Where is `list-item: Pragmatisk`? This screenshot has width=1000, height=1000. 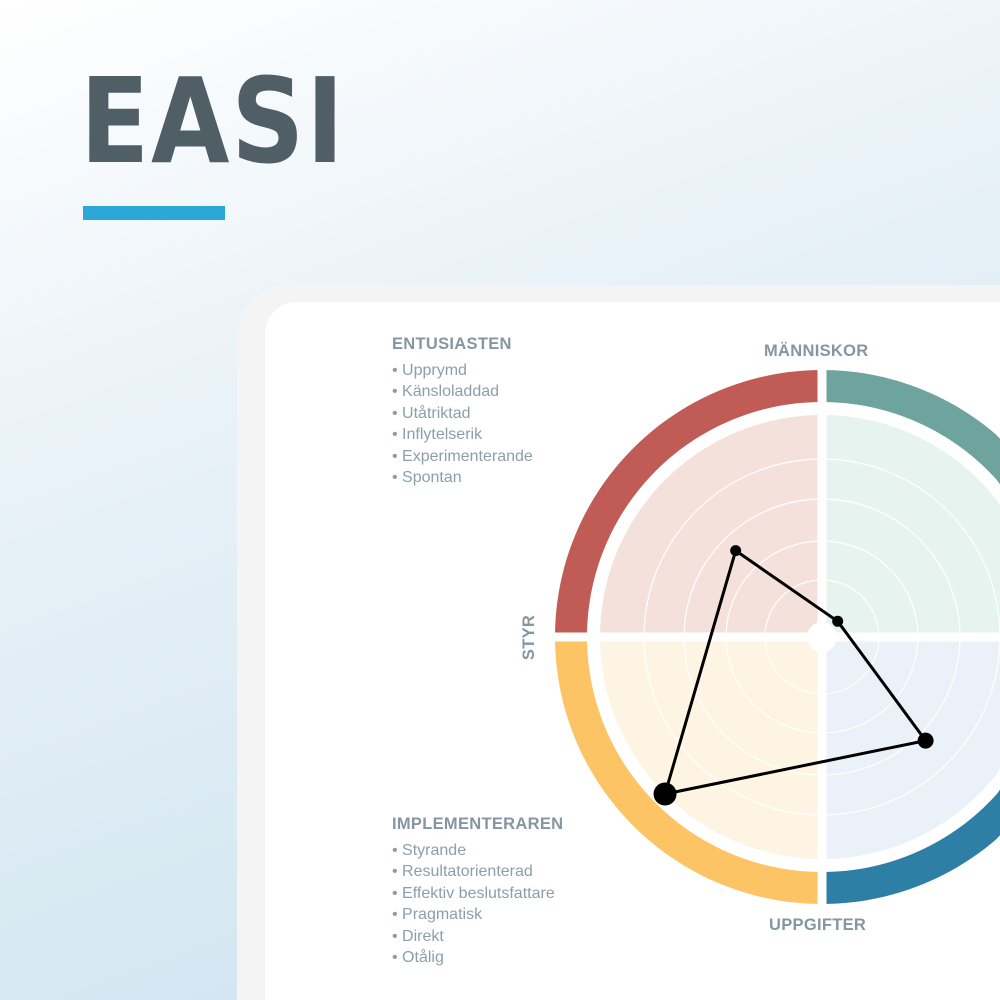
list-item: Pragmatisk is located at coordinates (477, 915).